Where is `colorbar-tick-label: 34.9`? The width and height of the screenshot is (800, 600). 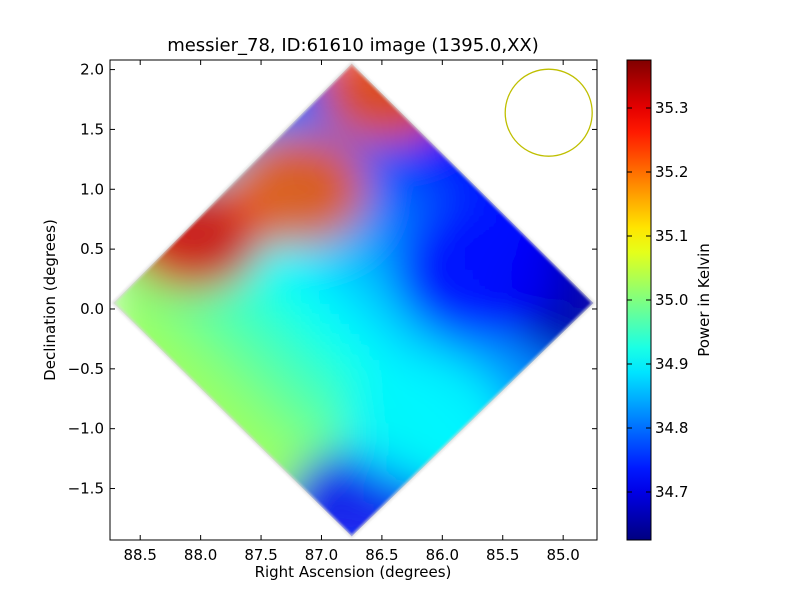
colorbar-tick-label: 34.9 is located at coordinates (671, 364).